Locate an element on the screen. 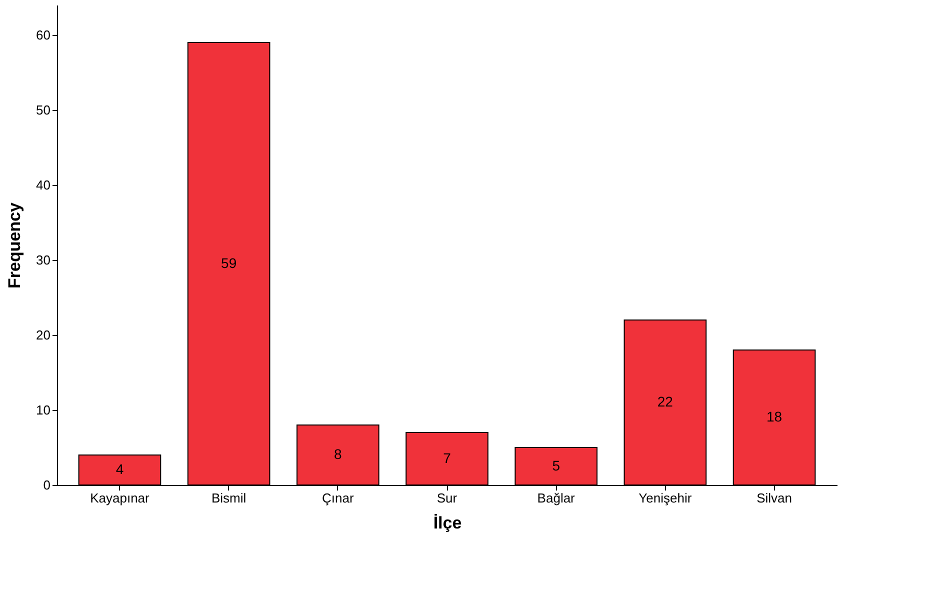 The width and height of the screenshot is (925, 599). x-tick-label: Bağlar is located at coordinates (556, 498).